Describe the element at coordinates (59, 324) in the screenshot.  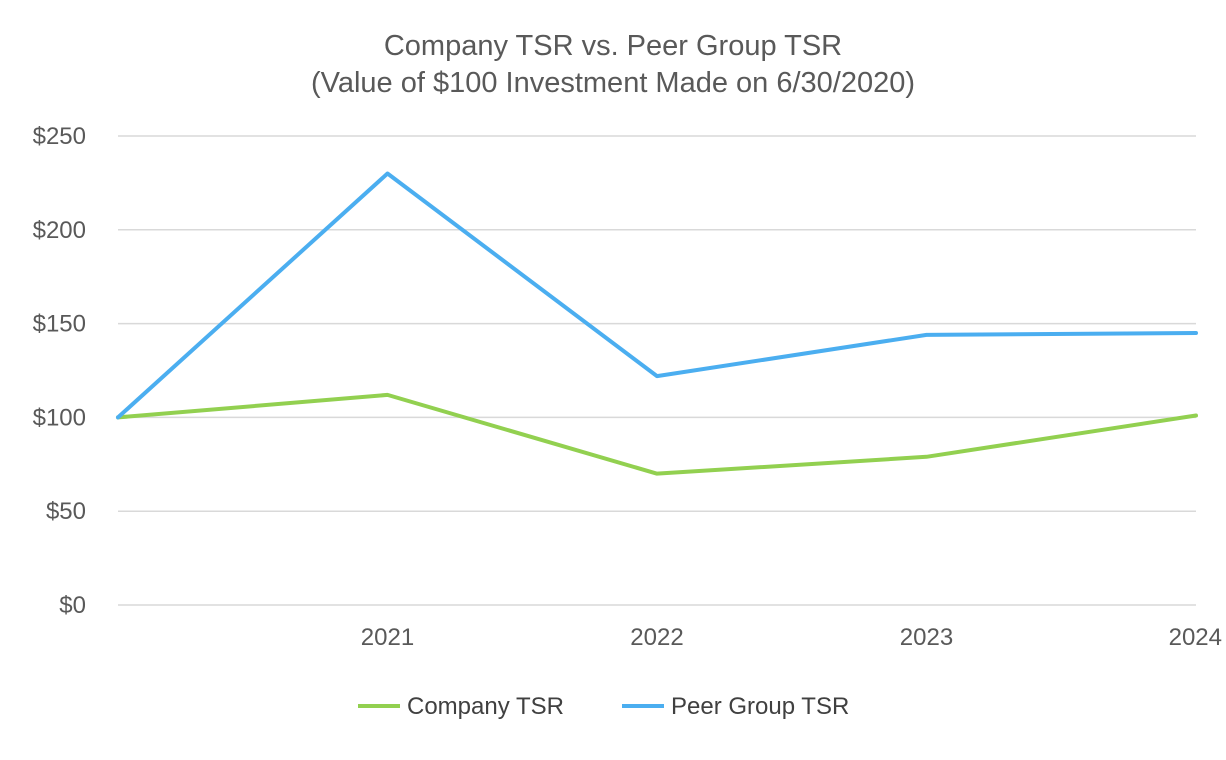
I see `y-tick-label: $150` at that location.